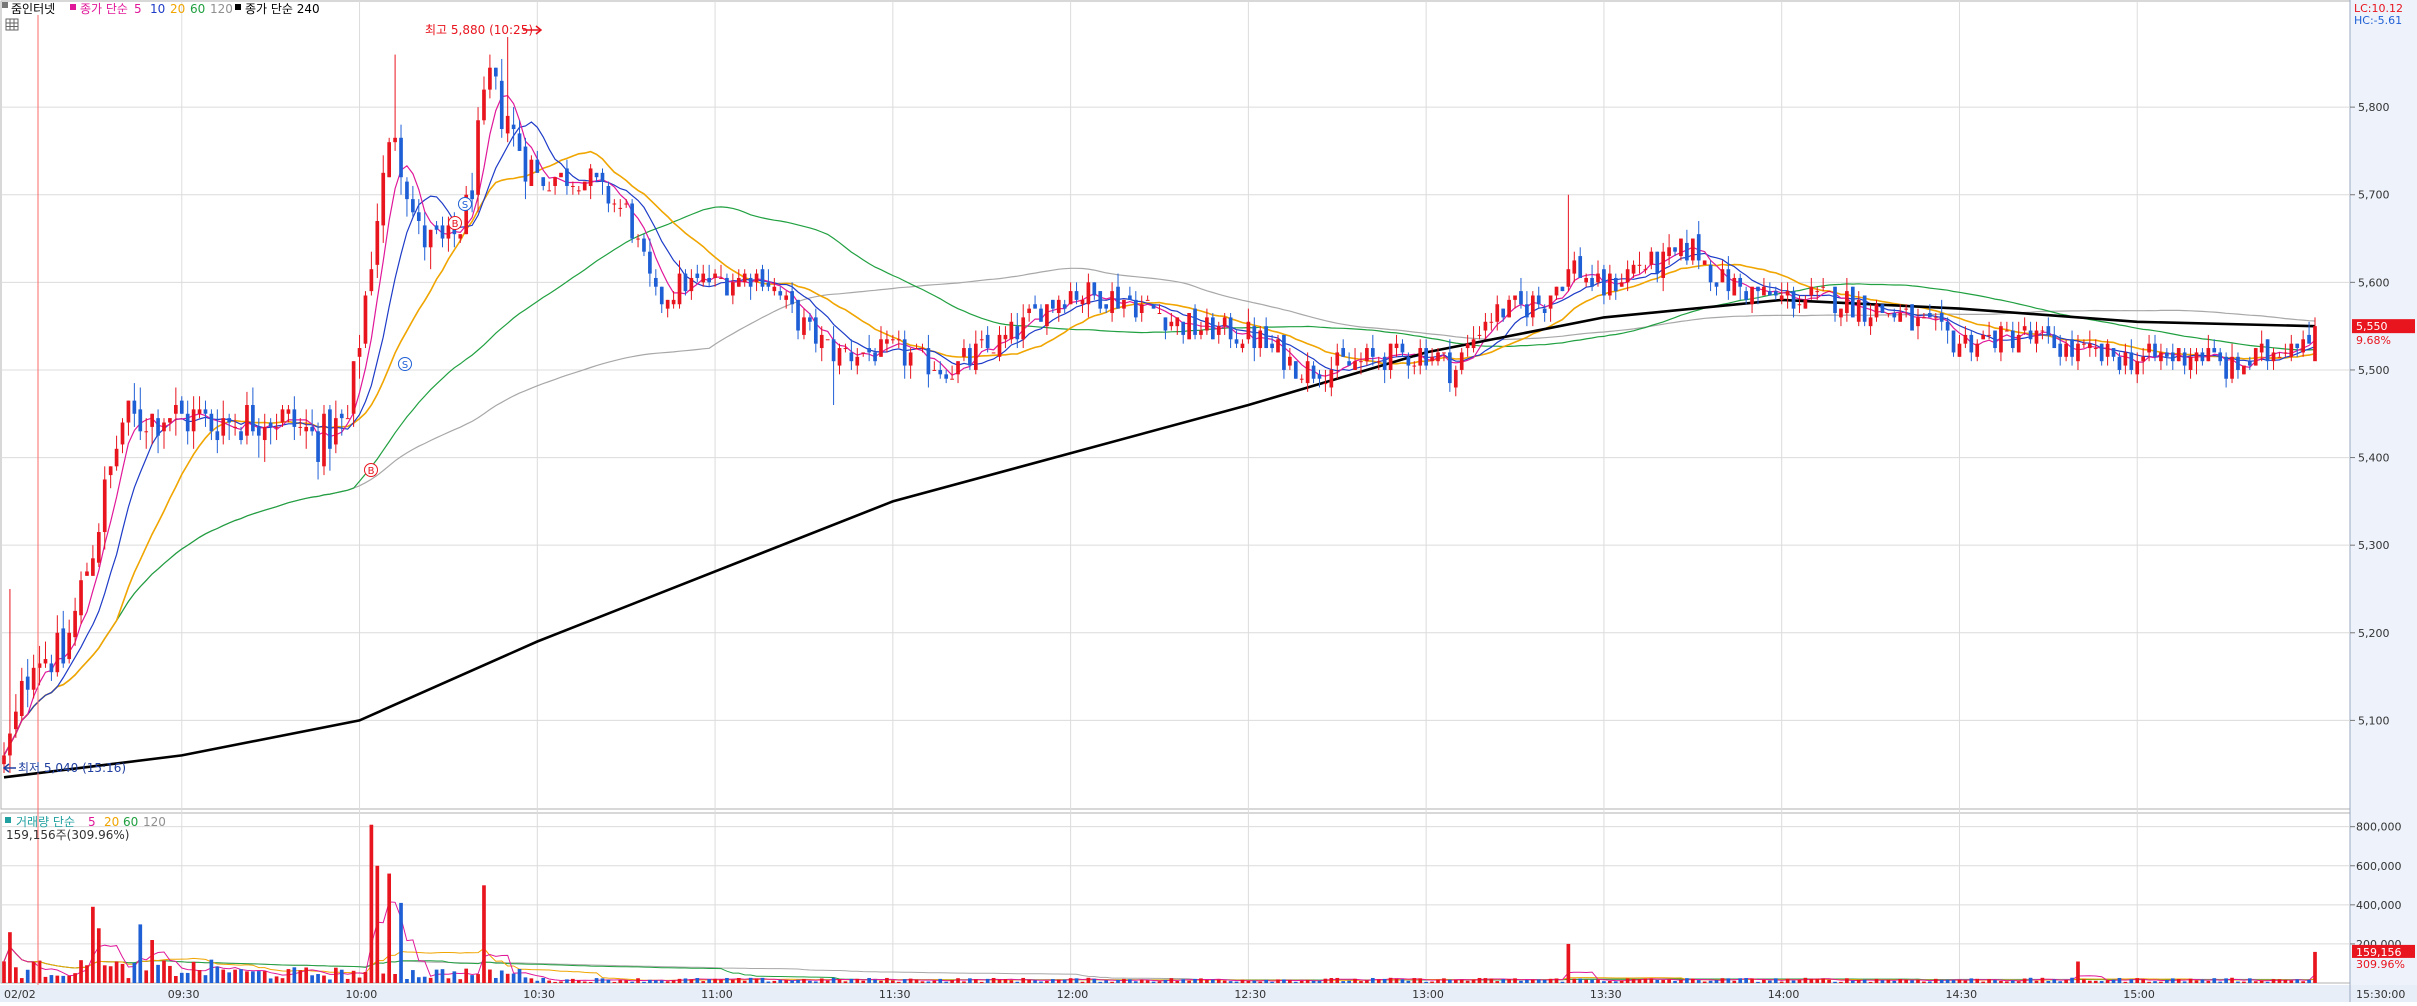 This screenshot has width=2417, height=1006. What do you see at coordinates (130, 822) in the screenshot?
I see `vol-ma60-period: 60` at bounding box center [130, 822].